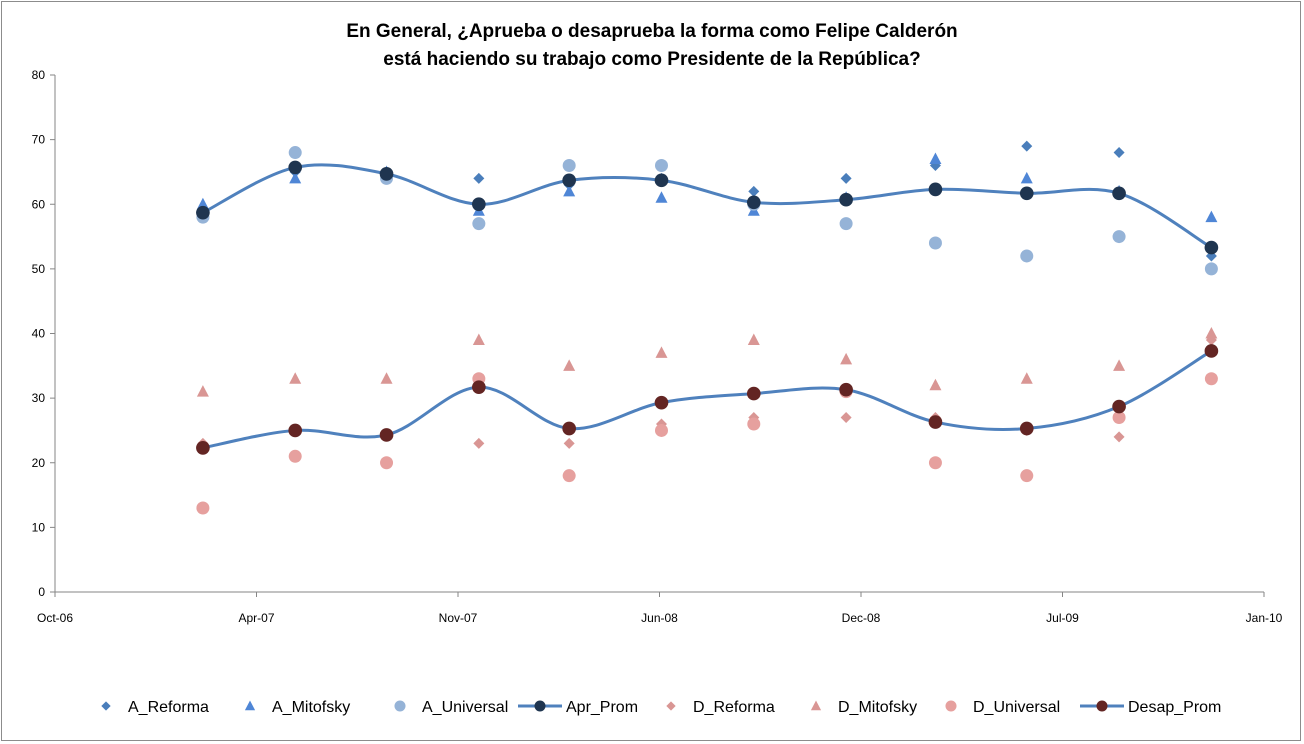 The width and height of the screenshot is (1304, 744). What do you see at coordinates (734, 707) in the screenshot?
I see `legend-label: D_Reforma` at bounding box center [734, 707].